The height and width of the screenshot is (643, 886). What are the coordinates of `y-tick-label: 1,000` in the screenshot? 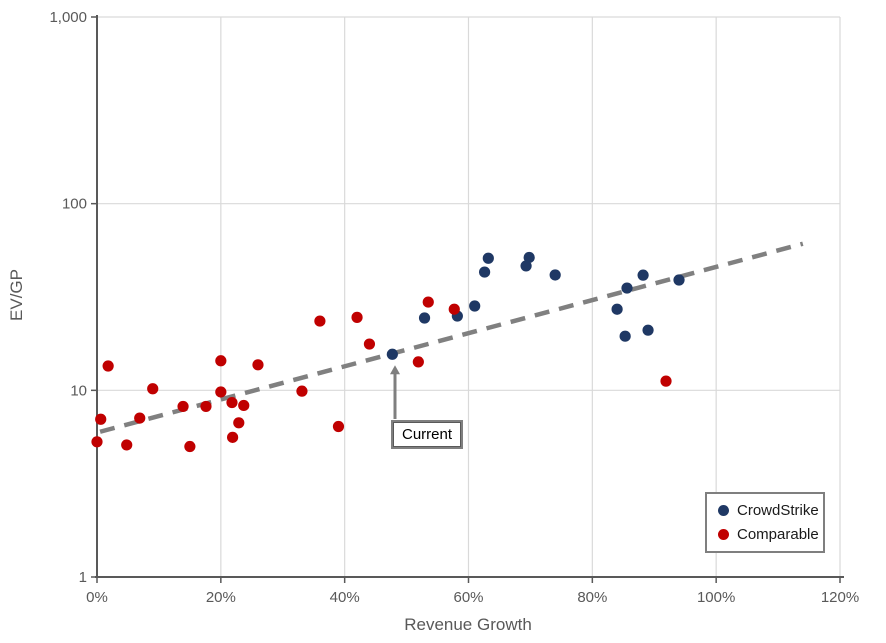 It's located at (68, 17).